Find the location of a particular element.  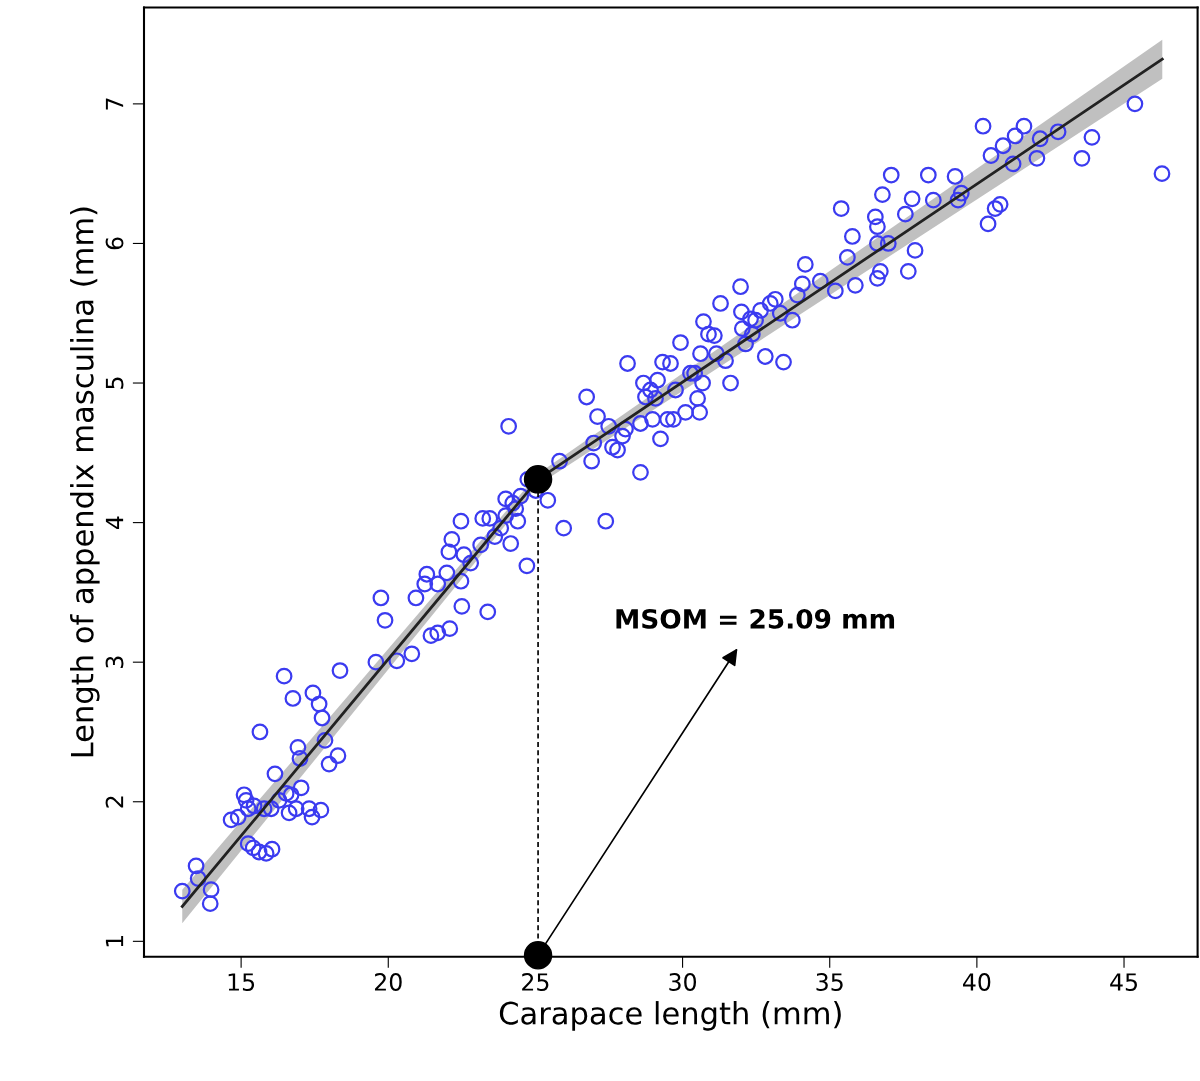

y-tick-label: 1 is located at coordinates (114, 941).